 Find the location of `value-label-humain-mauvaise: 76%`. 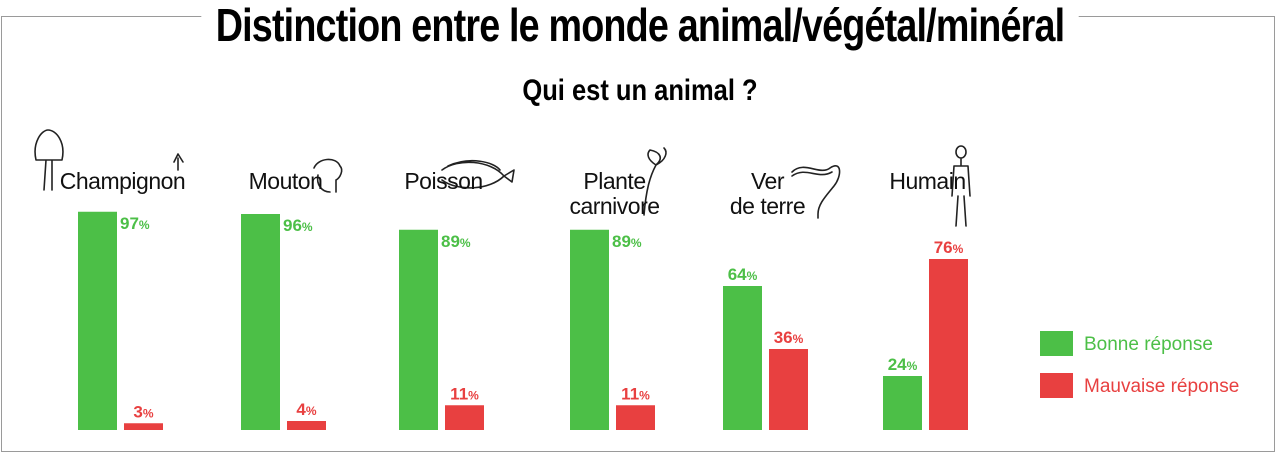

value-label-humain-mauvaise: 76% is located at coordinates (949, 247).